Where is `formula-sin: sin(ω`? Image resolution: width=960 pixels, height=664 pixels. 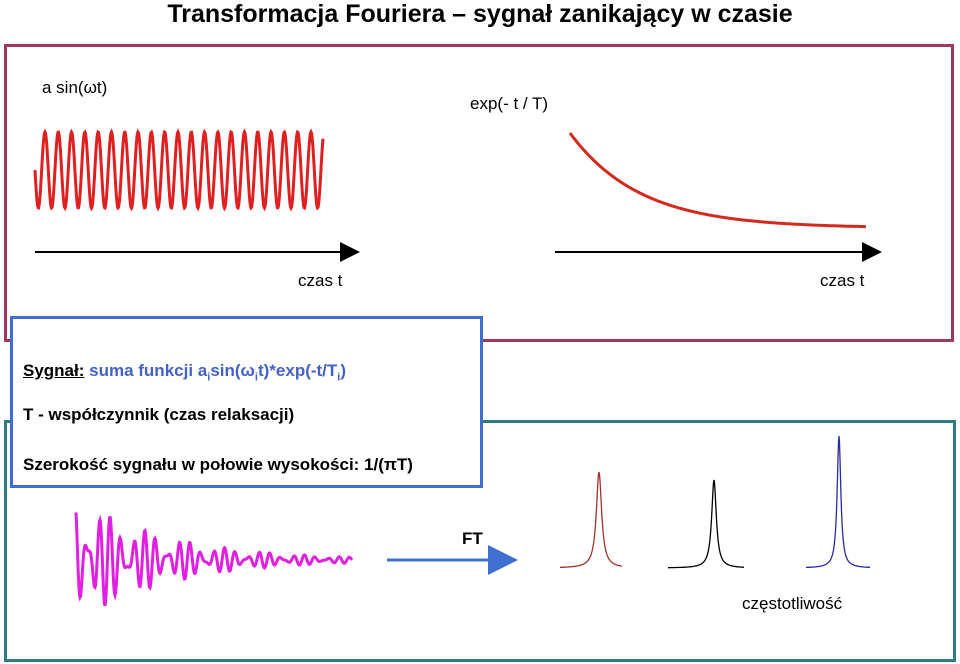 formula-sin: sin(ω is located at coordinates (232, 370).